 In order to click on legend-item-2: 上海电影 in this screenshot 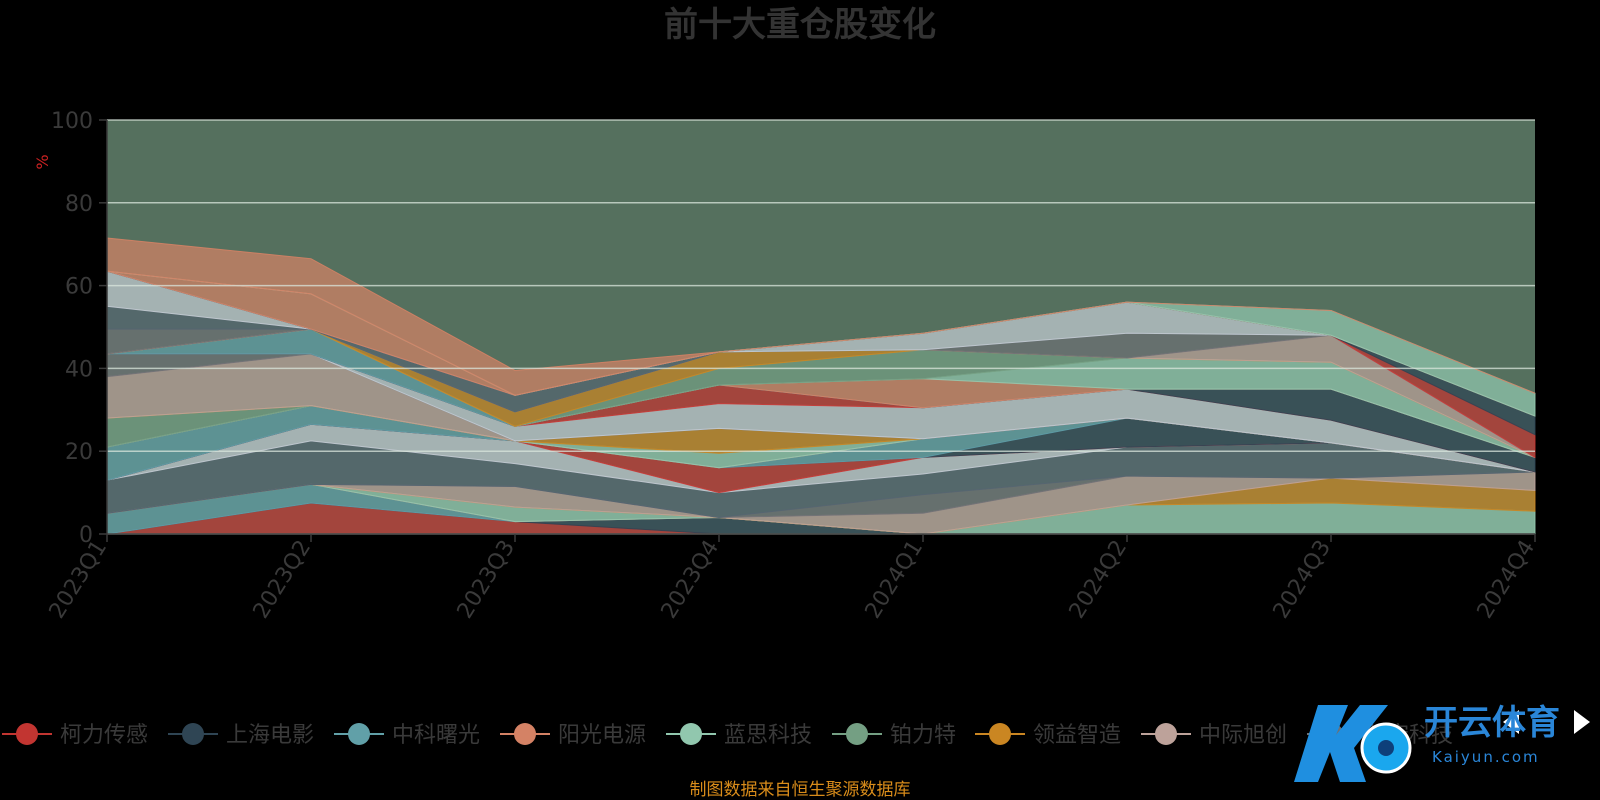, I will do `click(241, 735)`.